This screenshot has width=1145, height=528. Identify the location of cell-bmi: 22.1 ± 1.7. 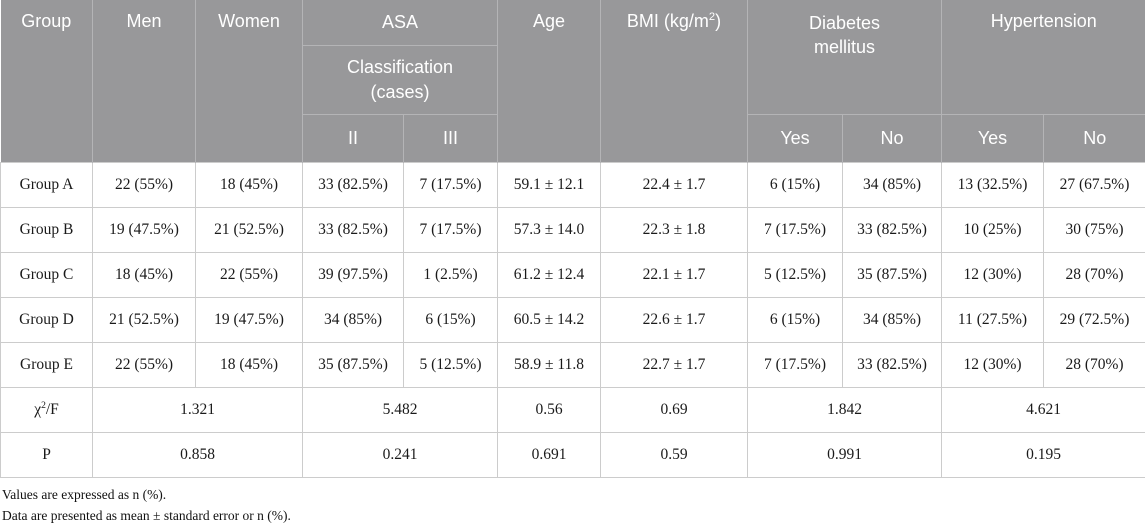
(674, 274).